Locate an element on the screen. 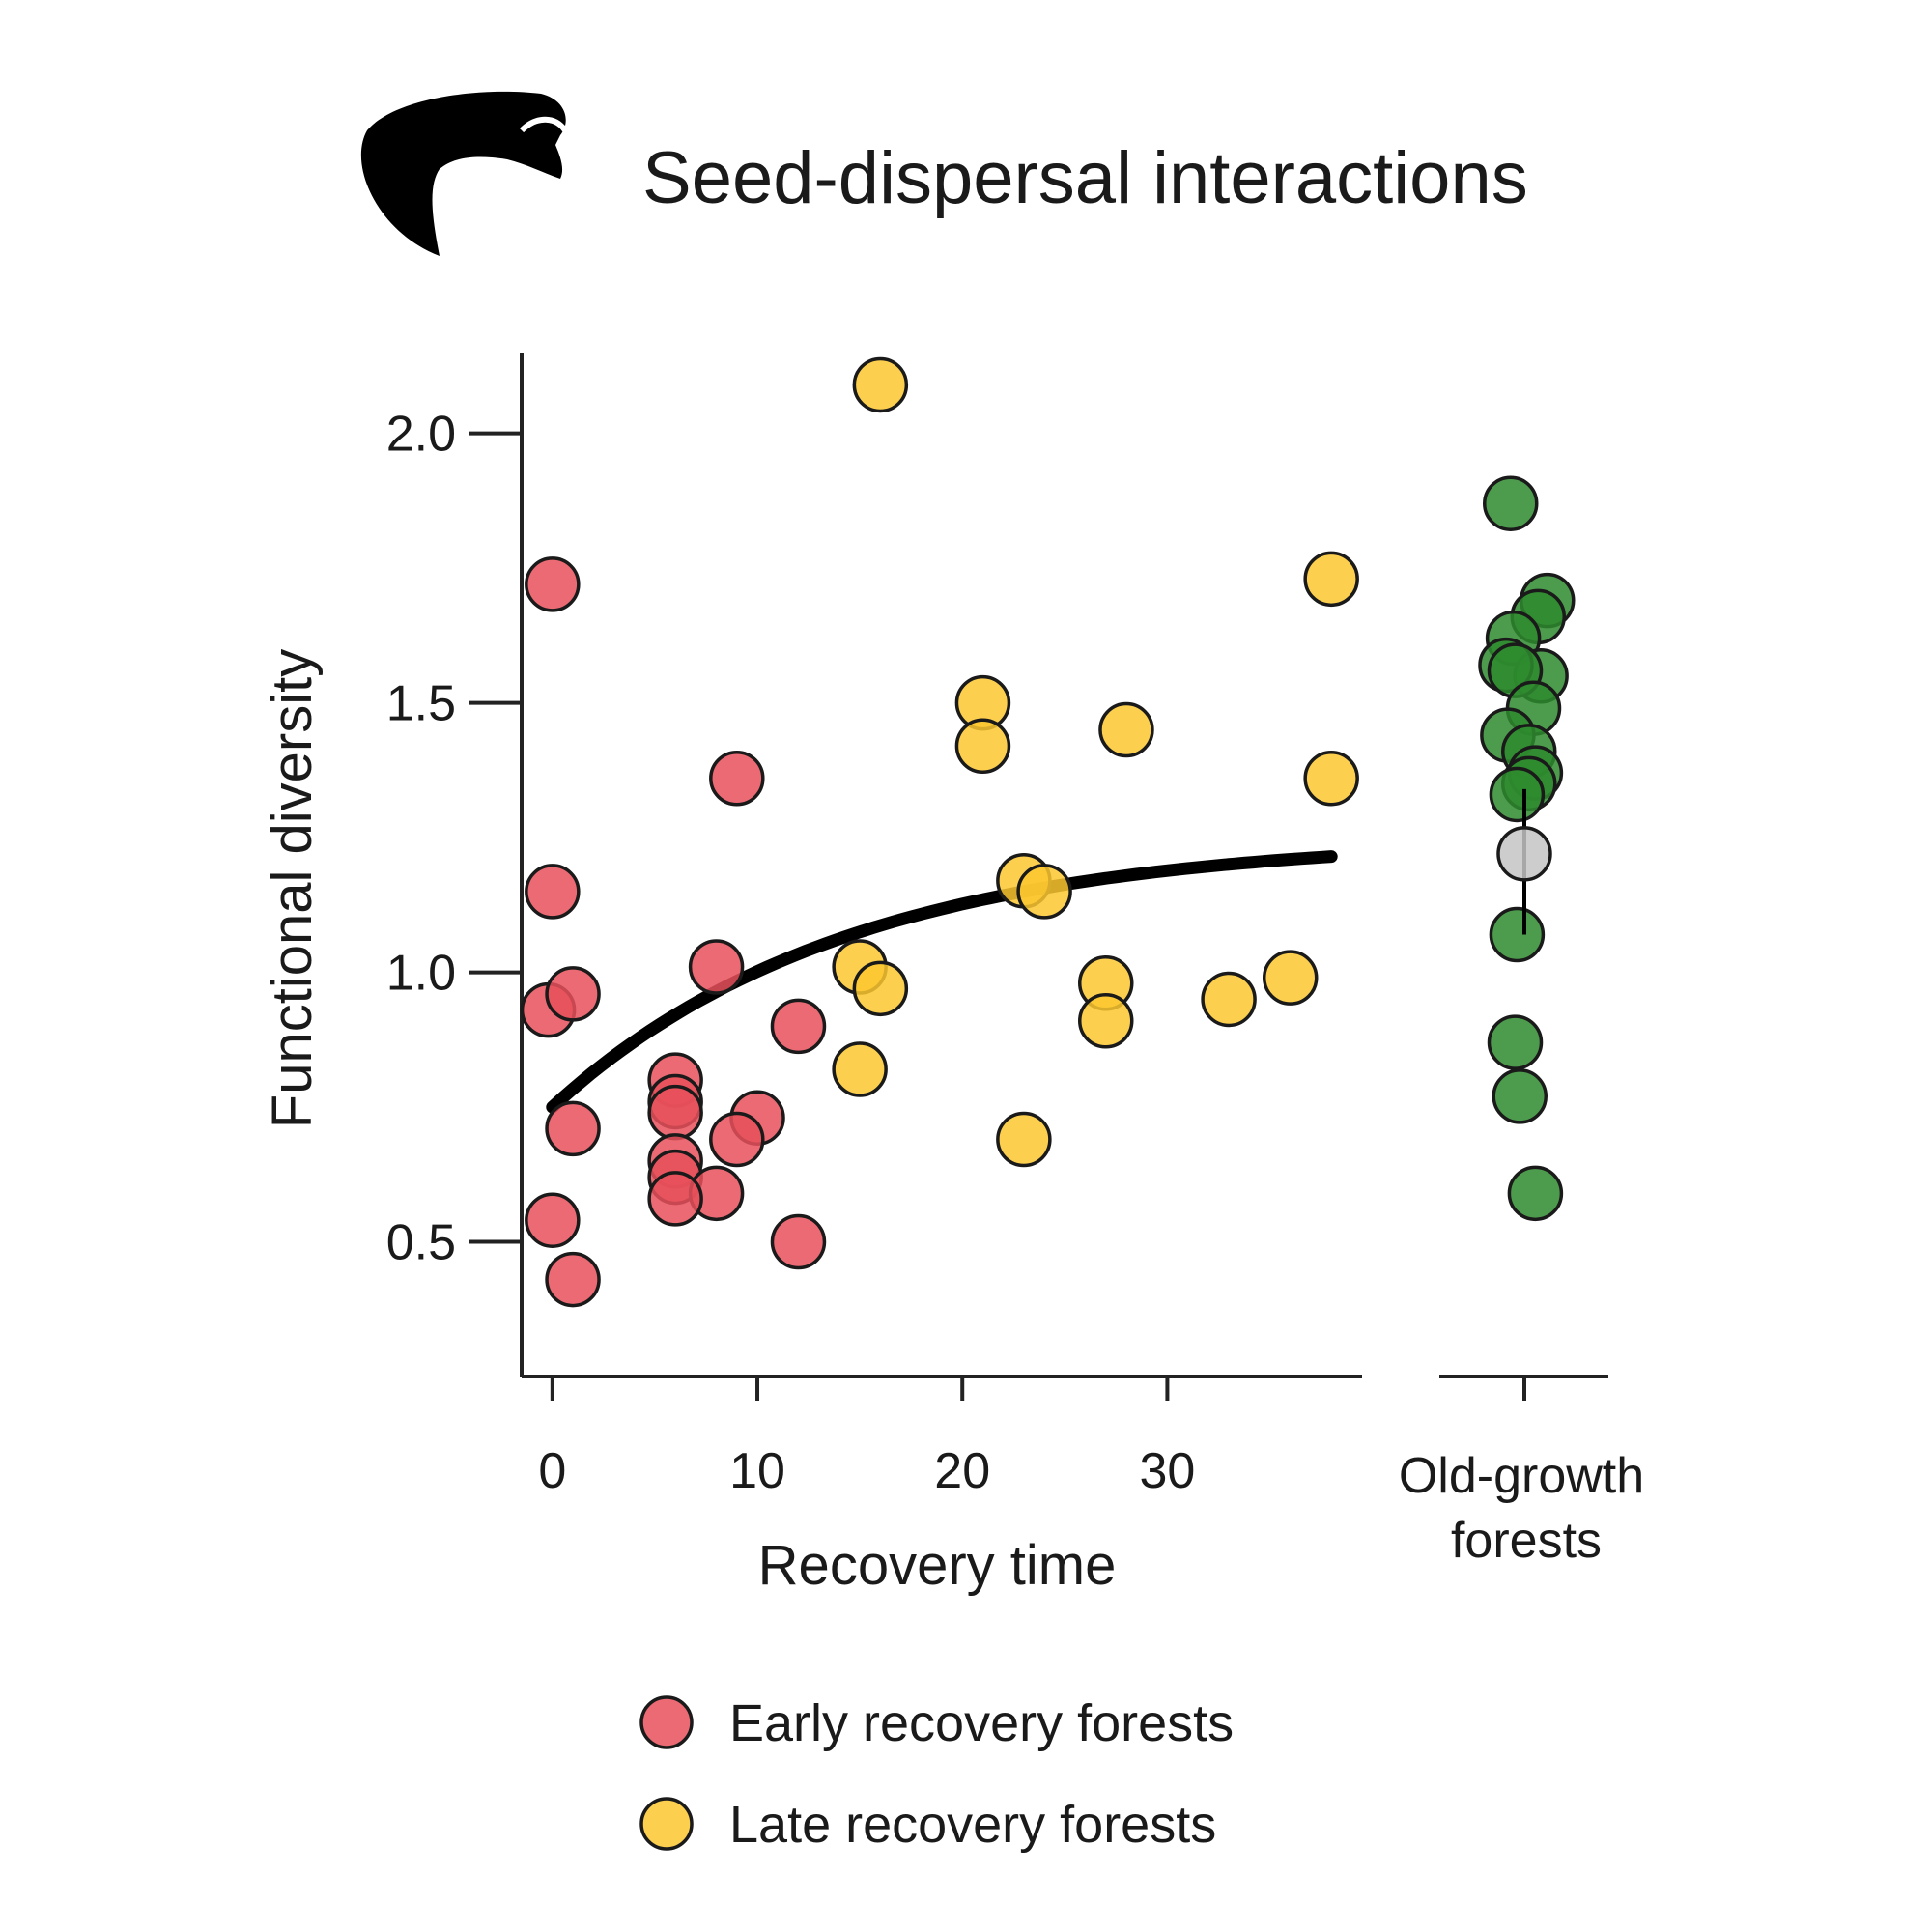 This screenshot has height=1932, width=1932. series-late-recovery is located at coordinates (1095, 762).